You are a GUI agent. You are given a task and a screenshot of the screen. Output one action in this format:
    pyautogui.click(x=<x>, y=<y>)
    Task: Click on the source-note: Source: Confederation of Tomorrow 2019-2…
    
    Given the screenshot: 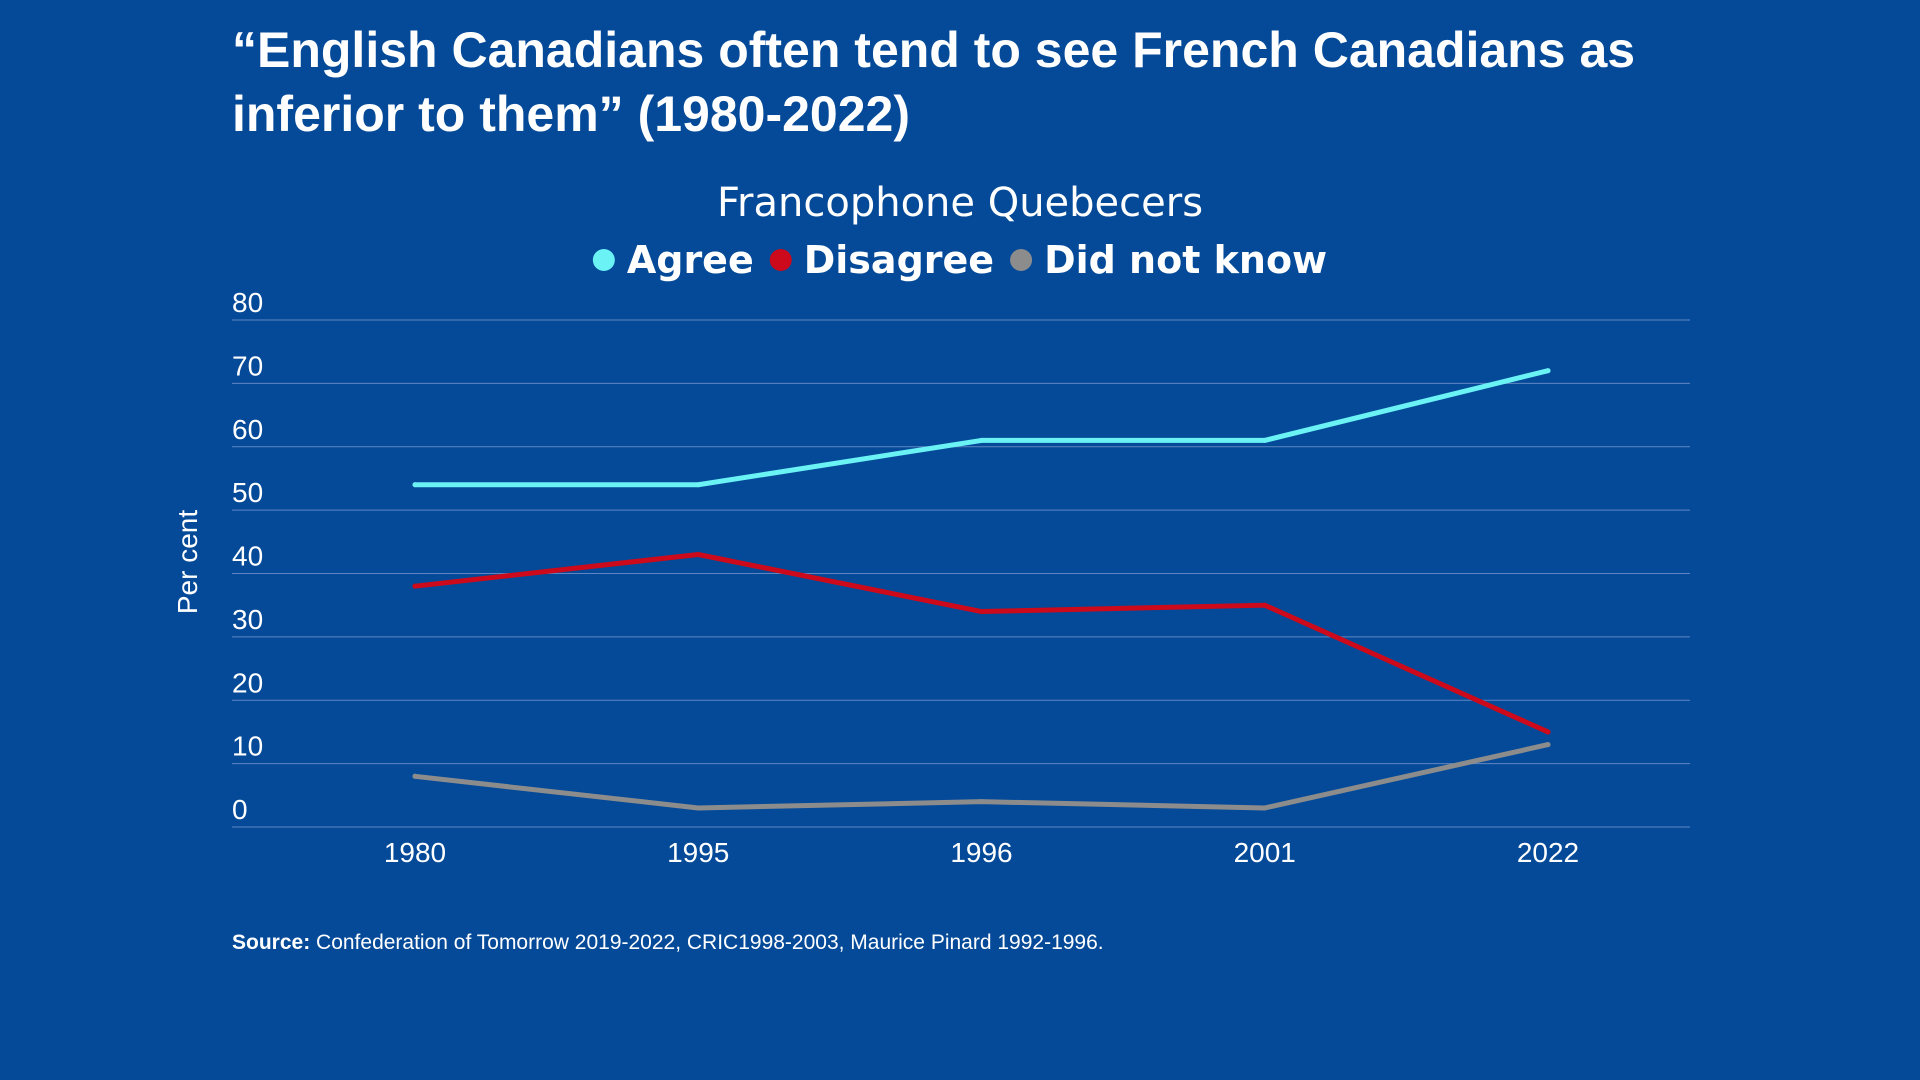 What is the action you would take?
    pyautogui.click(x=668, y=943)
    